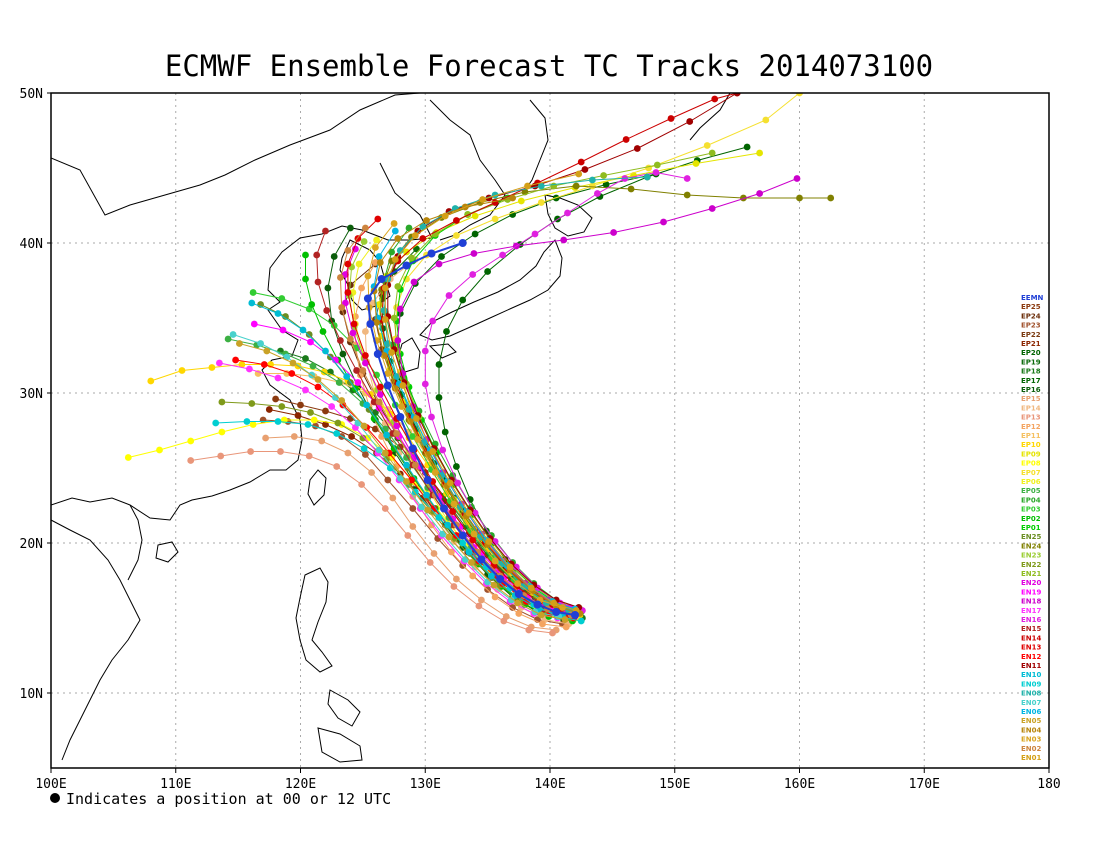  Describe the element at coordinates (1031, 611) in the screenshot. I see `legend-entry: EN17` at that location.